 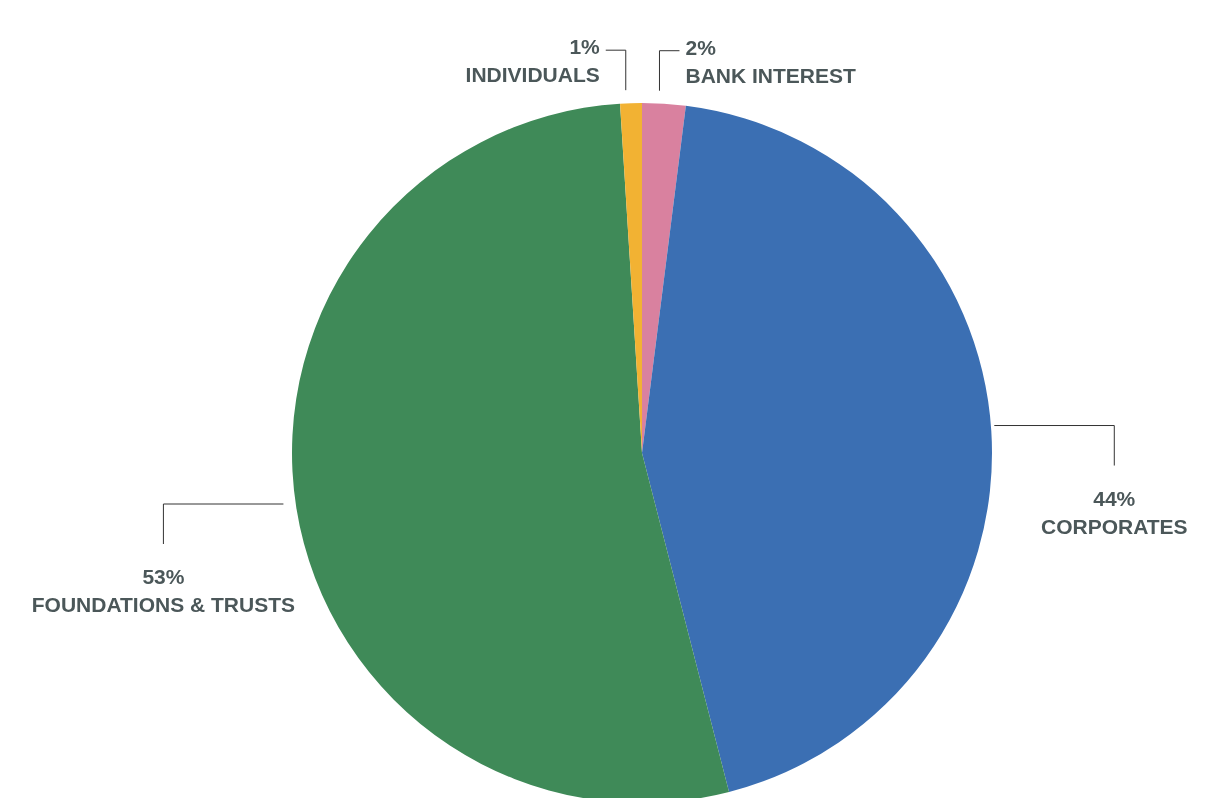 What do you see at coordinates (163, 604) in the screenshot?
I see `slice-label: FOUNDATIONS & TRUSTS` at bounding box center [163, 604].